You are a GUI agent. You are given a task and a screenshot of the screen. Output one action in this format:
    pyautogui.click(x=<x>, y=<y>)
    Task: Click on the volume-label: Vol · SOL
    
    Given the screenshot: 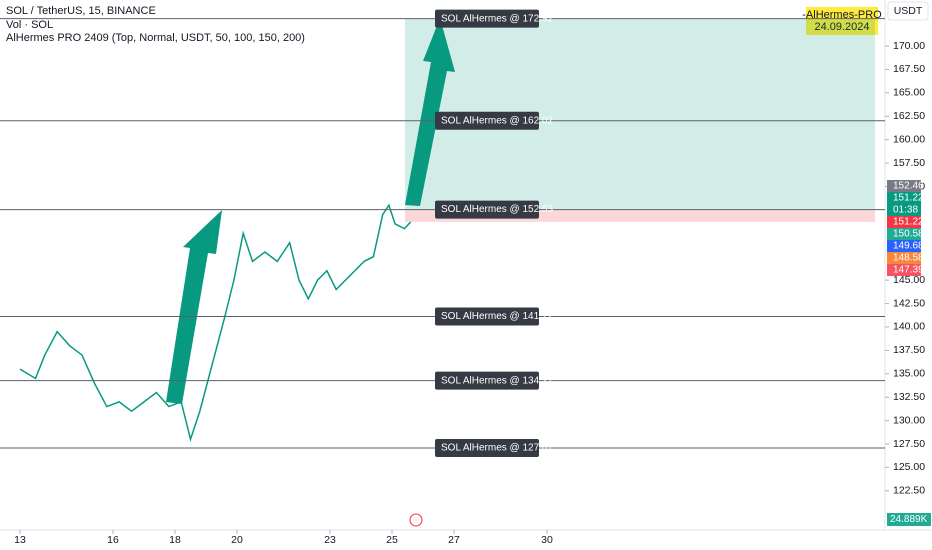 What is the action you would take?
    pyautogui.click(x=29, y=25)
    